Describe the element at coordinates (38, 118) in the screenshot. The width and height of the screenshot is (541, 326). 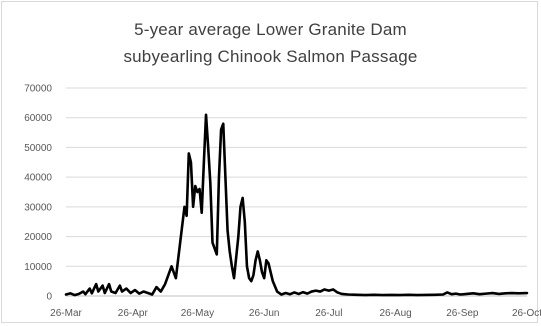
I see `y-tick-label: 60000` at that location.